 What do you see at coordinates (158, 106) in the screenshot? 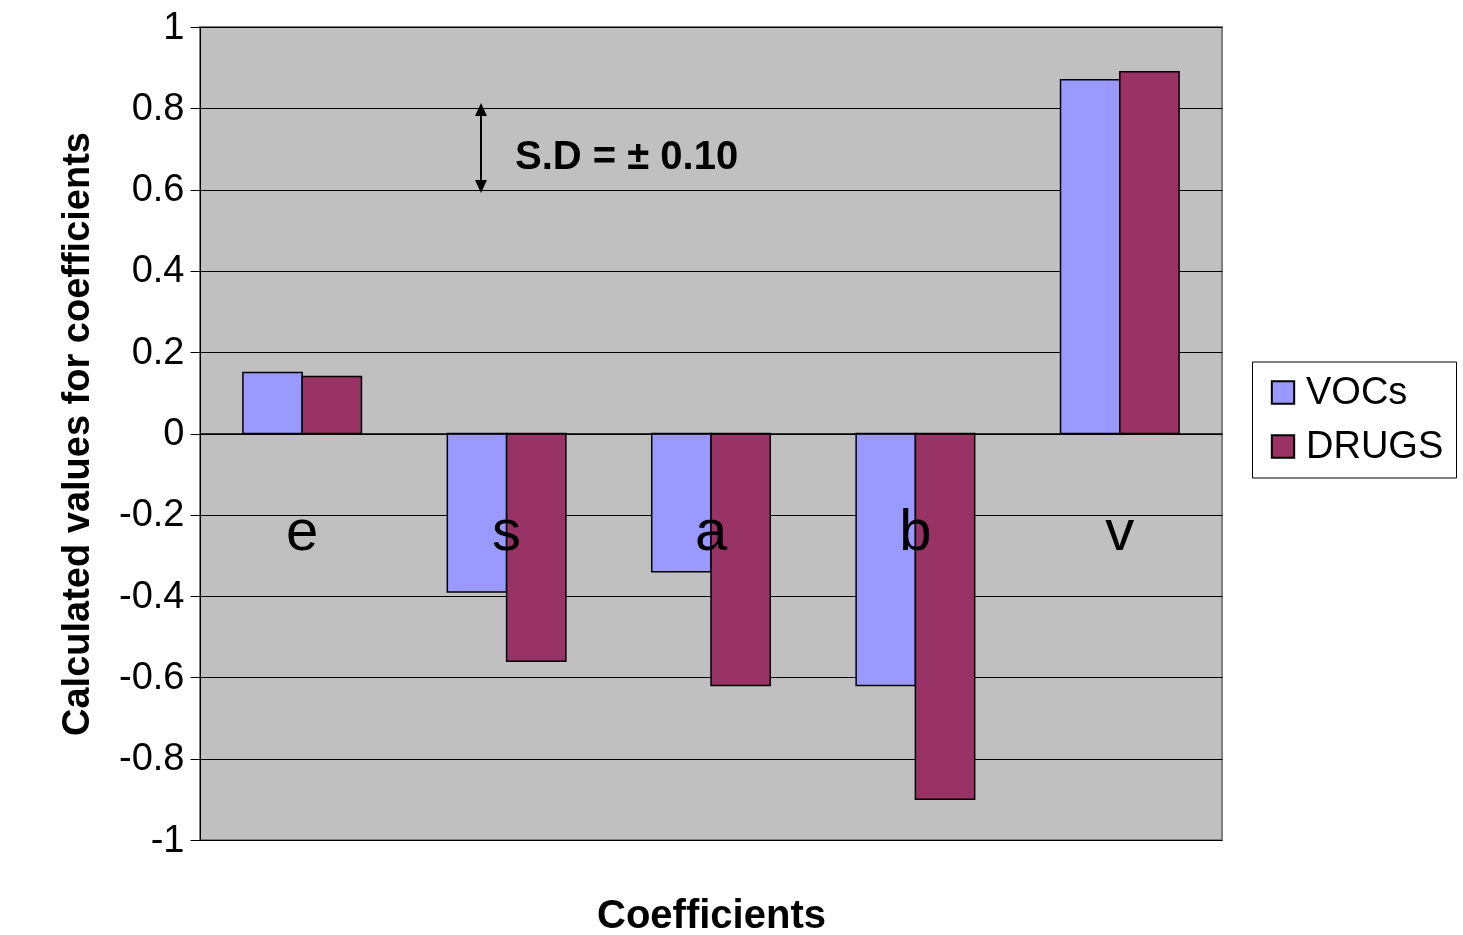
I see `y-tick-label: 0.8` at bounding box center [158, 106].